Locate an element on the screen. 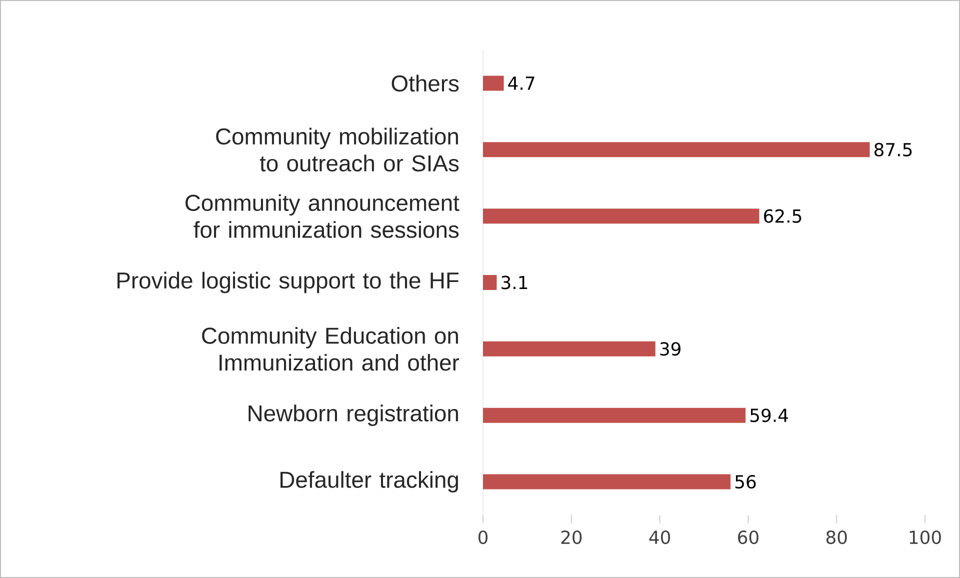 The width and height of the screenshot is (960, 578). y-tick-label: Newborn registration is located at coordinates (353, 415).